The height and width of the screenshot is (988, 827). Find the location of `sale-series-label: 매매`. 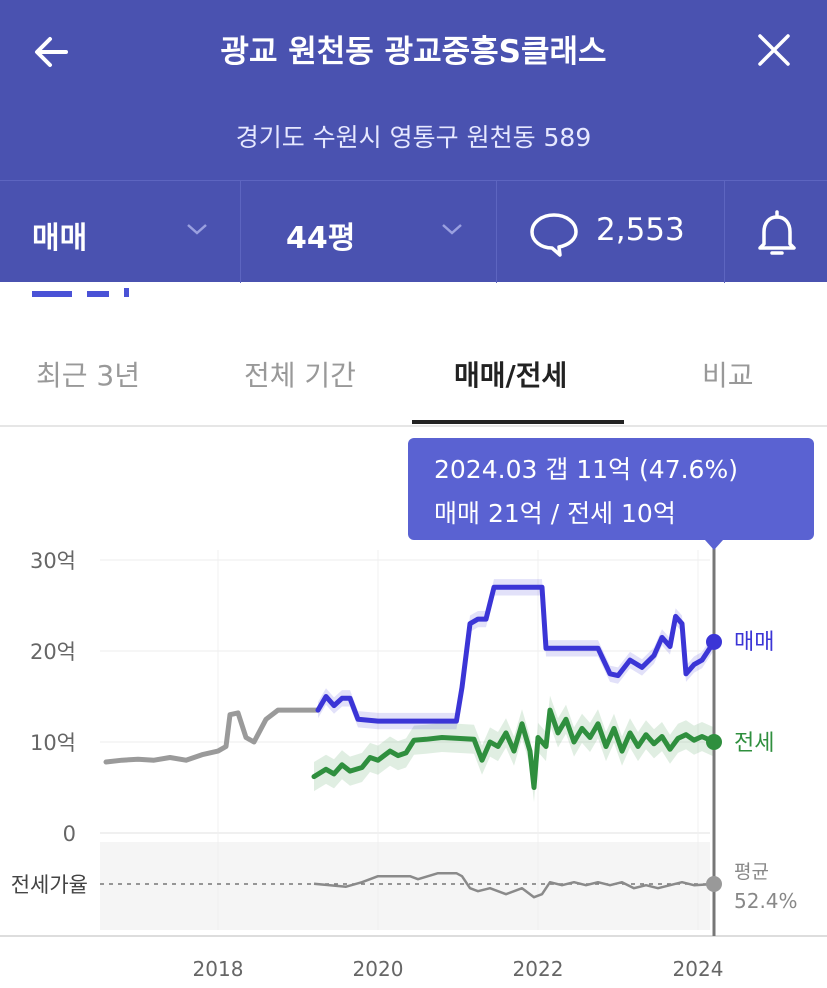

sale-series-label: 매매 is located at coordinates (754, 642).